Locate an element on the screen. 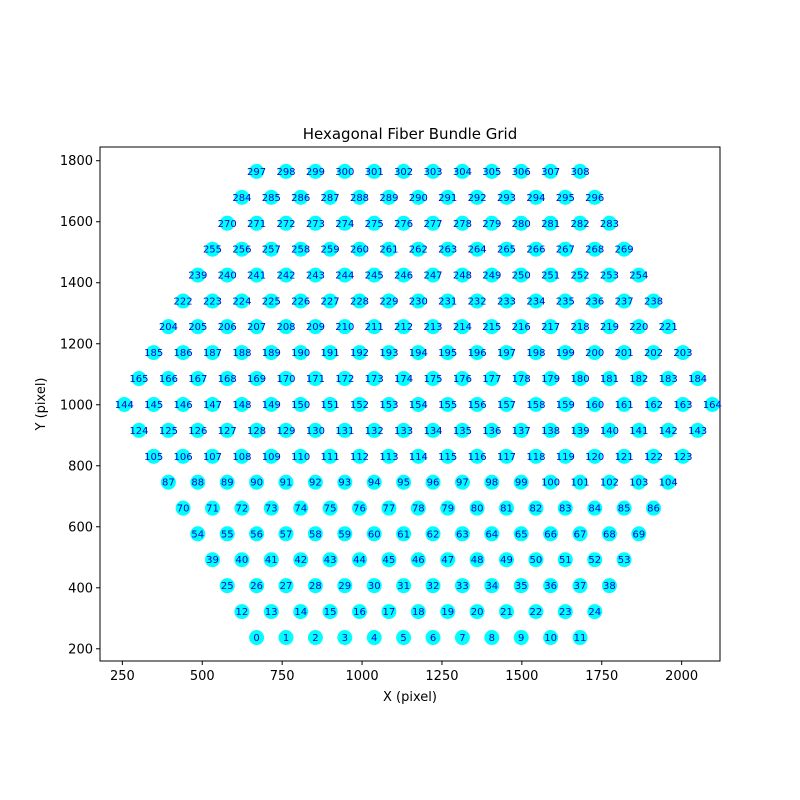 This screenshot has height=800, width=800. fiber-point-label: 177 is located at coordinates (491, 379).